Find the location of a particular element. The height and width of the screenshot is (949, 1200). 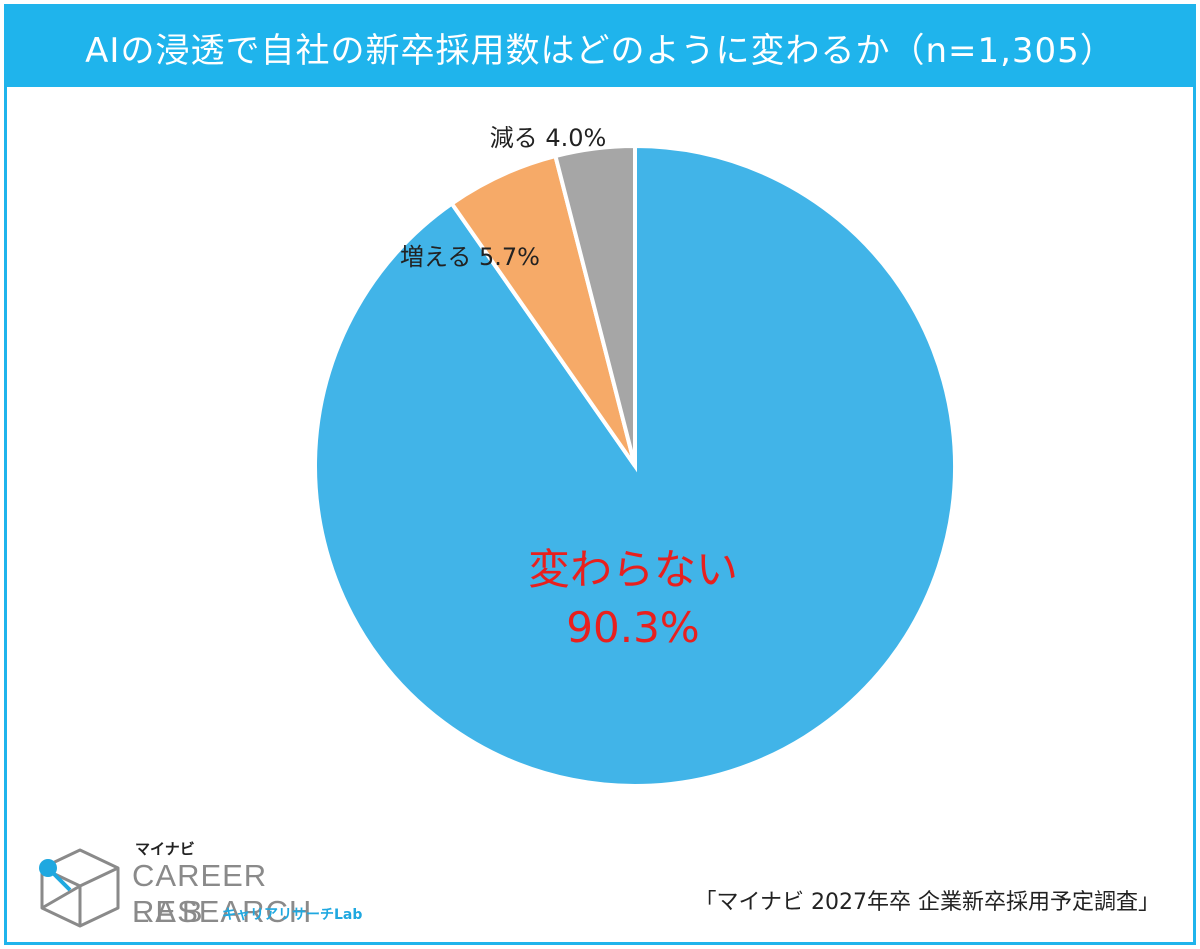

logo-sub-text: キャリアリサーチLab is located at coordinates (292, 915).